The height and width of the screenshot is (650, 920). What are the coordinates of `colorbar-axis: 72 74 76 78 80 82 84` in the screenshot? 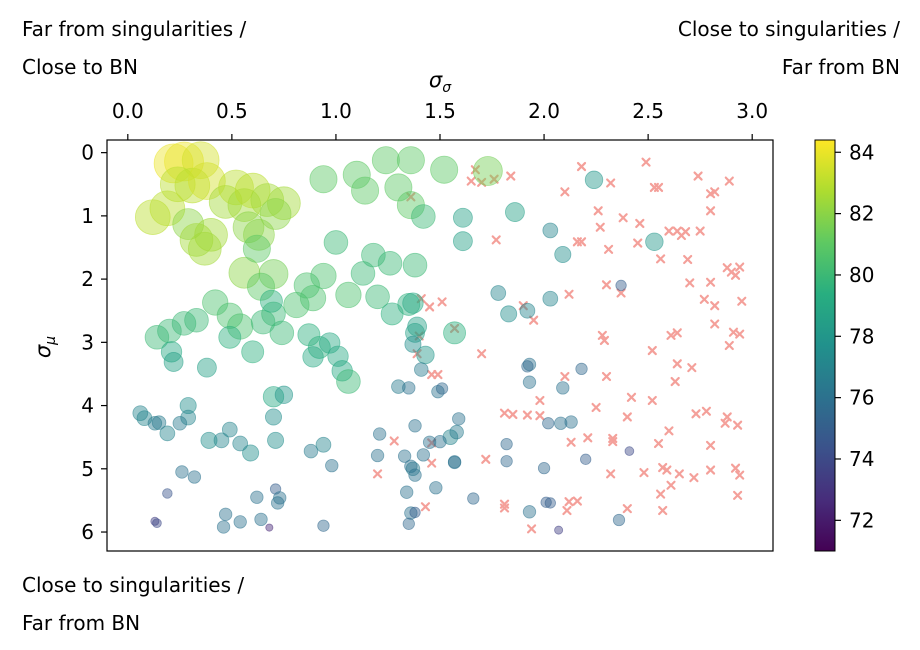 It's located at (854, 336).